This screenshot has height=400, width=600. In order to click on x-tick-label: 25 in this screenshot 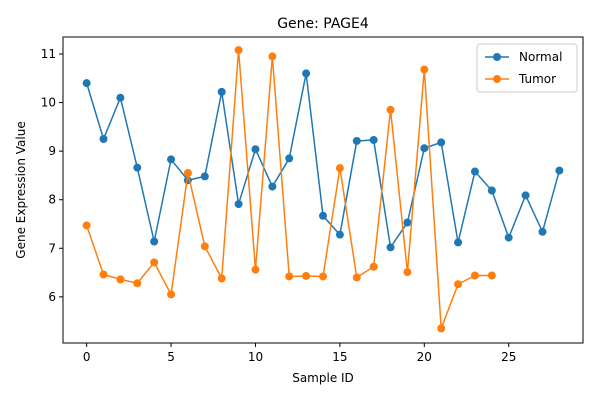, I will do `click(508, 357)`.